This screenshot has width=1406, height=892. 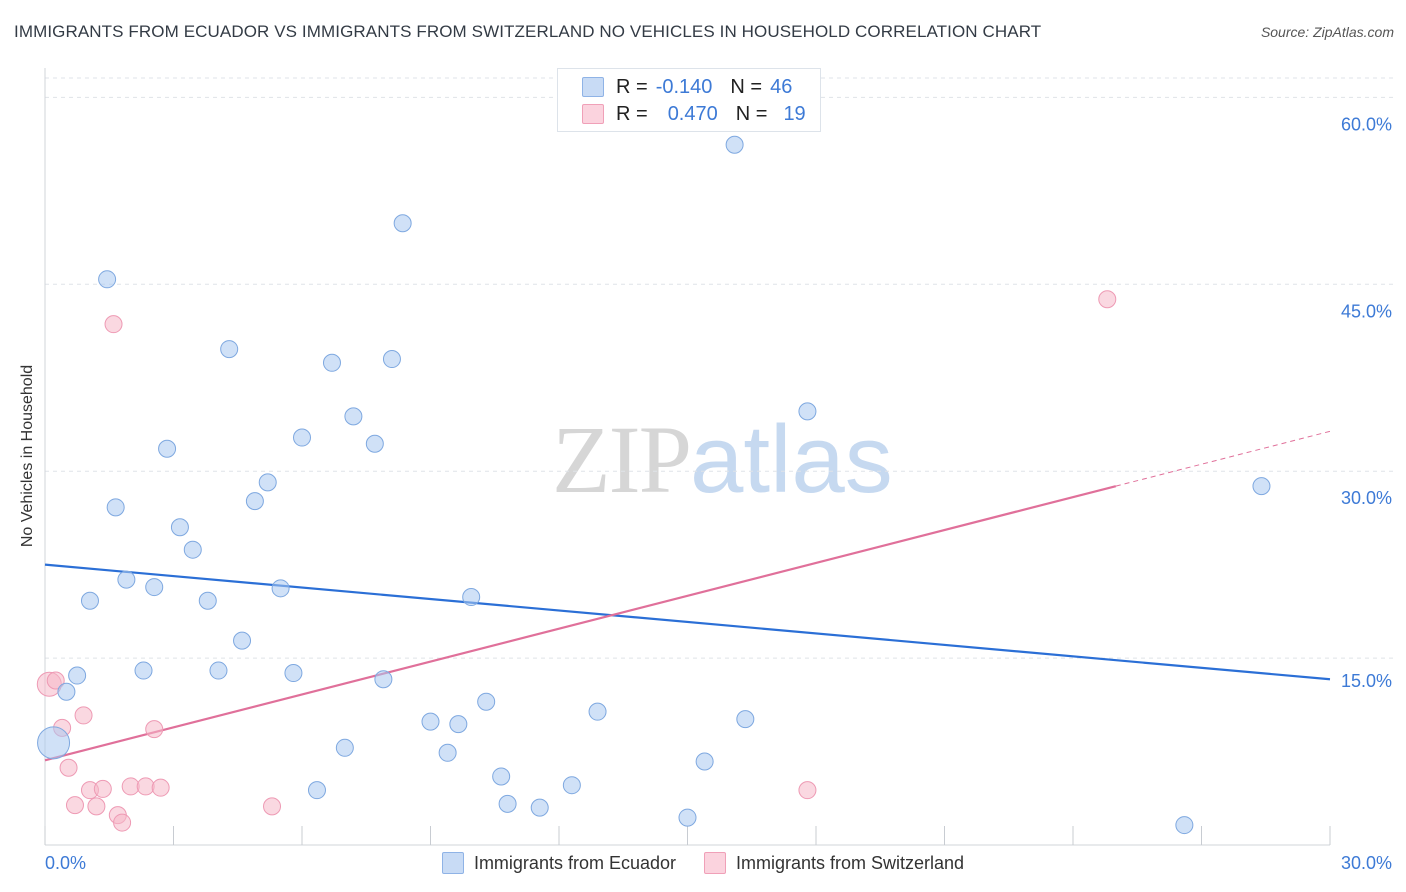 I want to click on y-tick-label: 15.0%, so click(x=1366, y=681).